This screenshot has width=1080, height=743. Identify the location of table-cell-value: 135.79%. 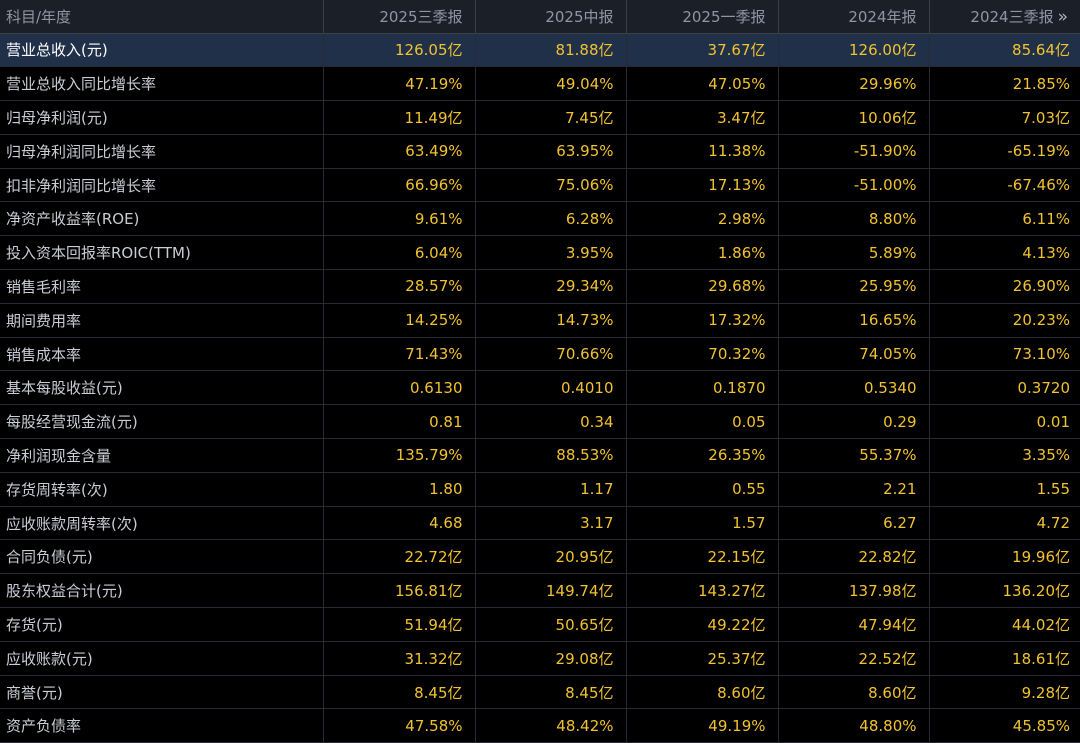
(399, 455).